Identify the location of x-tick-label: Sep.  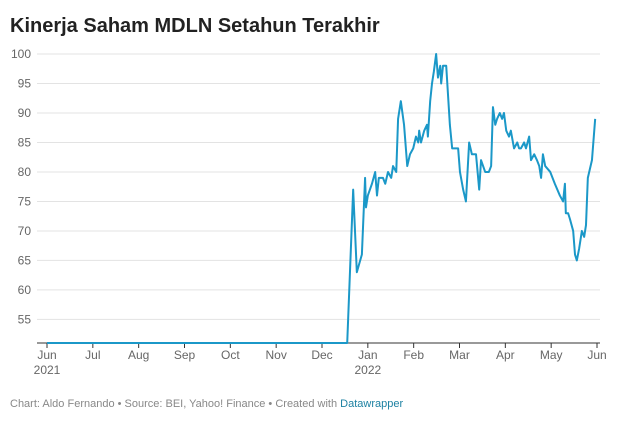
(185, 355).